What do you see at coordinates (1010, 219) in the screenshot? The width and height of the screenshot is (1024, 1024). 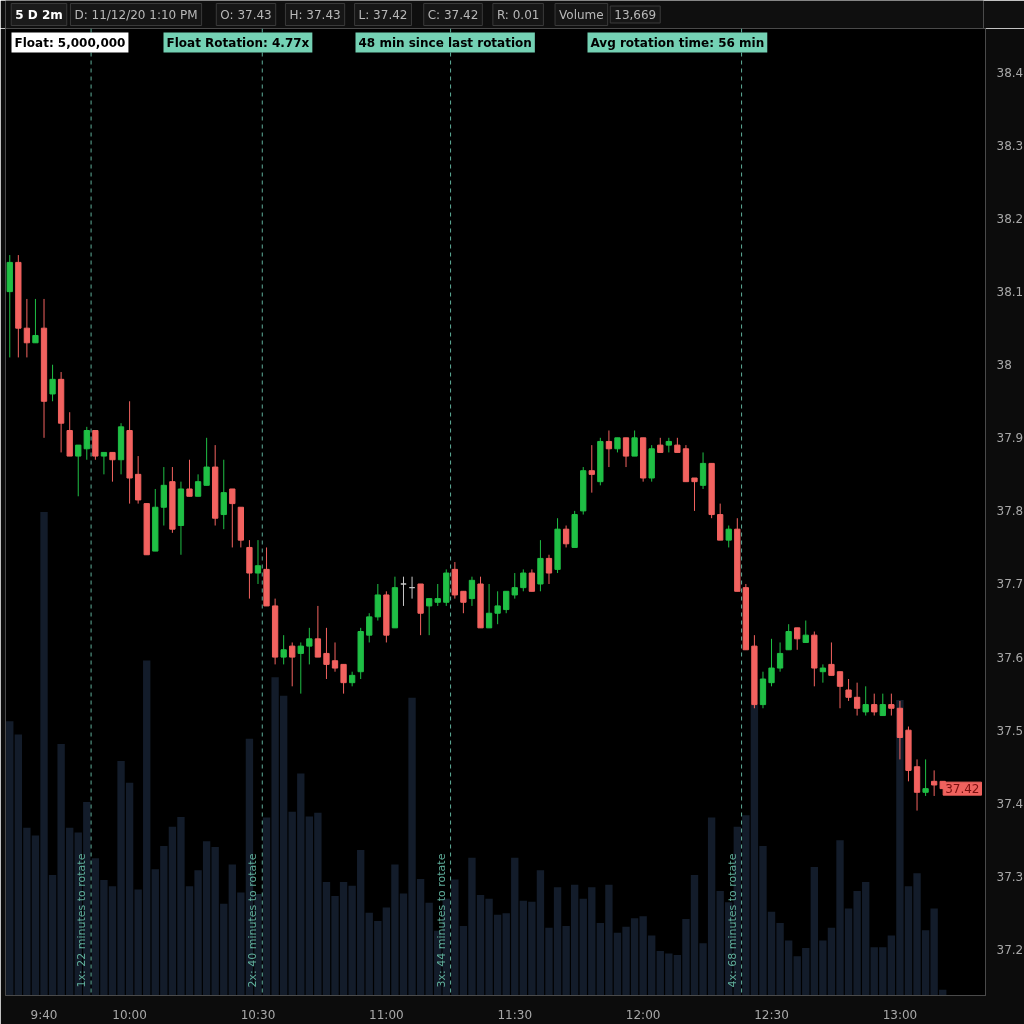 I see `y-tick-label: 38.2` at bounding box center [1010, 219].